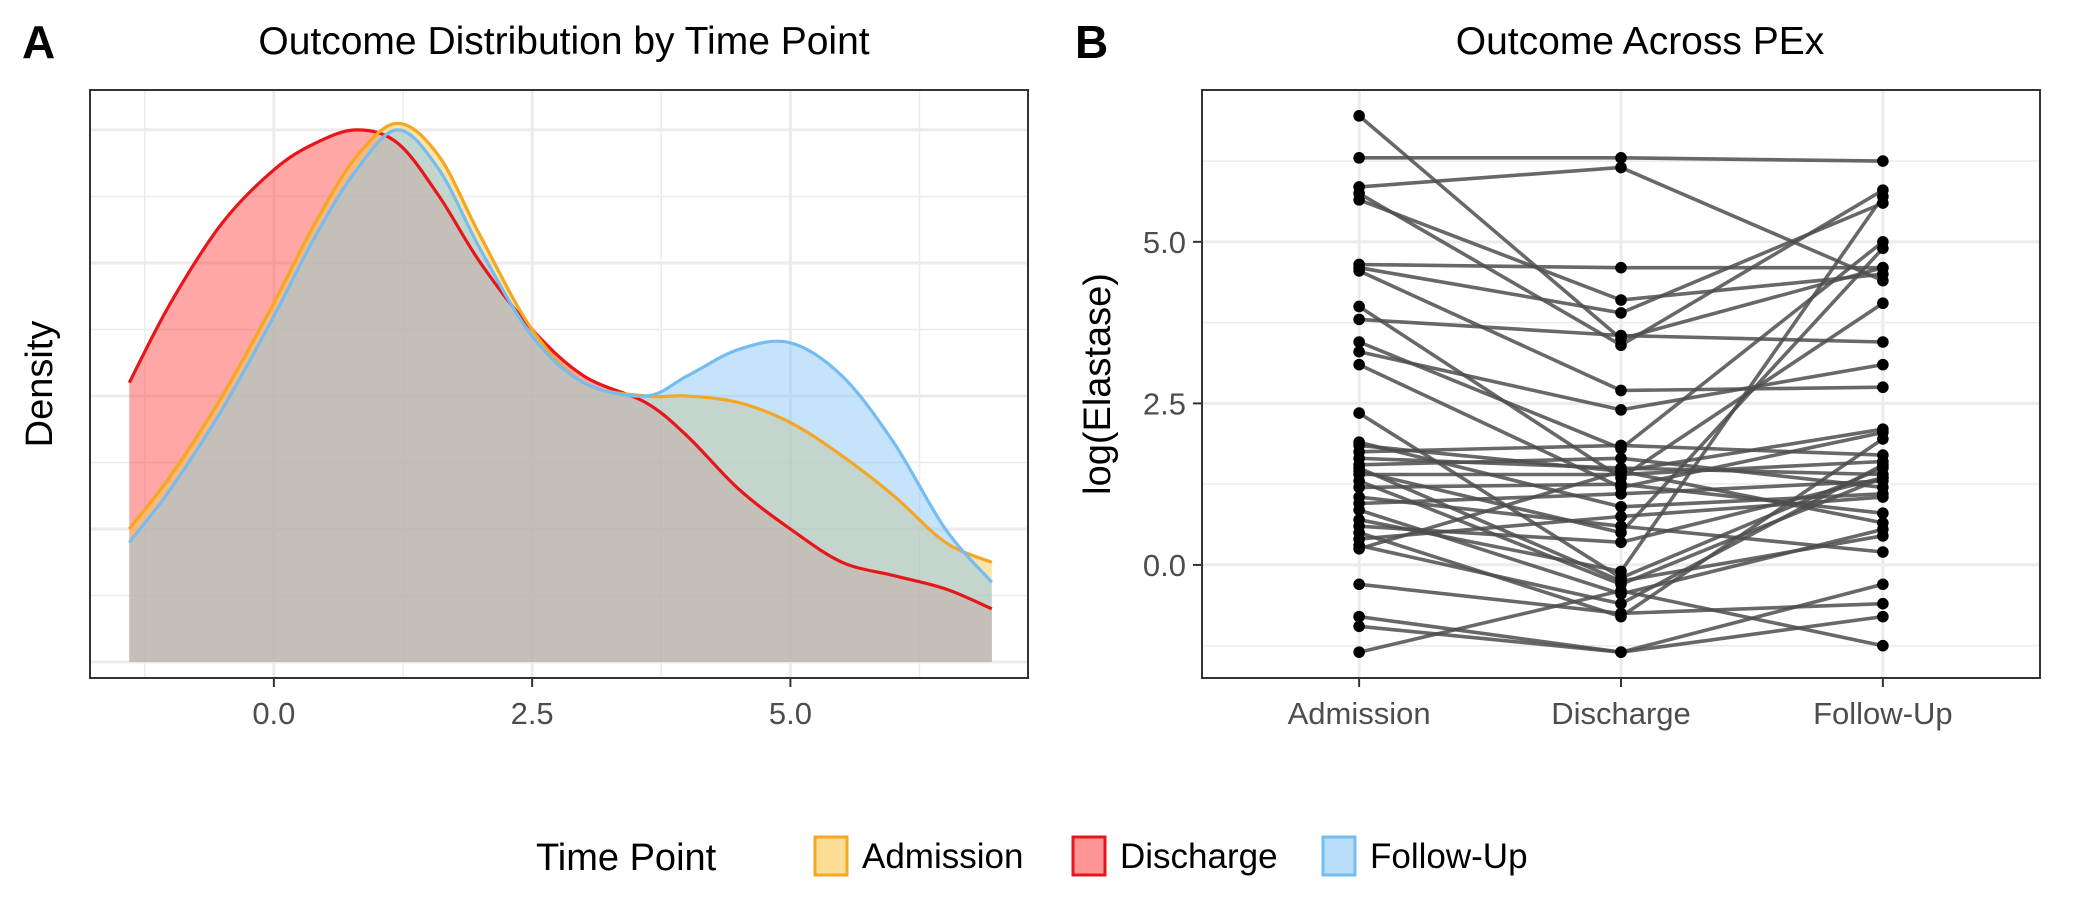  What do you see at coordinates (1359, 713) in the screenshot?
I see `panel-b-x-tick-label: Admission` at bounding box center [1359, 713].